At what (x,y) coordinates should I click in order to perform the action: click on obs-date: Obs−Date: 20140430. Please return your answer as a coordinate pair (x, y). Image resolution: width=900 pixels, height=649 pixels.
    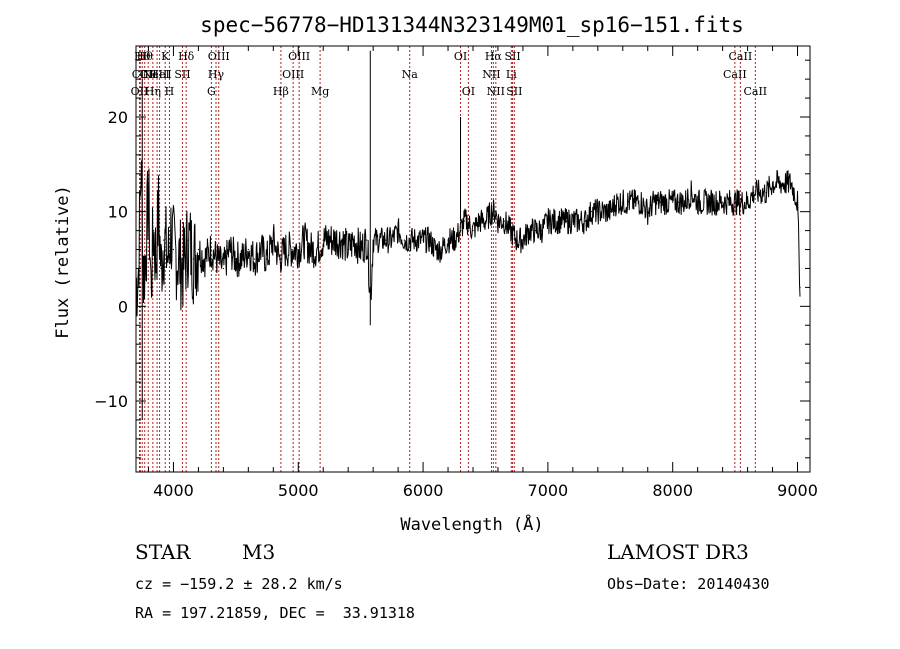
    Looking at the image, I should click on (688, 584).